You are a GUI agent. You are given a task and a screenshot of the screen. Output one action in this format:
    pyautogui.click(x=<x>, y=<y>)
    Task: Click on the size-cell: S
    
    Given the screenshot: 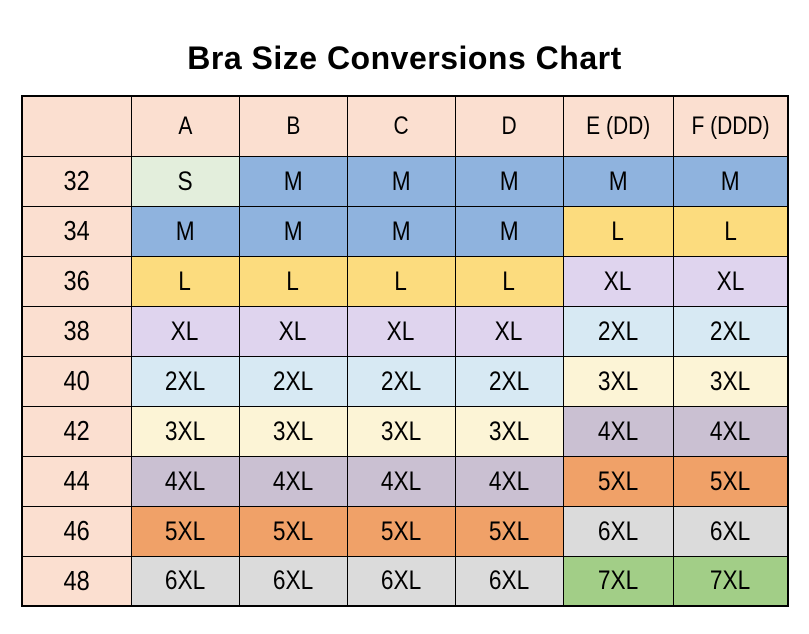 What is the action you would take?
    pyautogui.click(x=185, y=181)
    